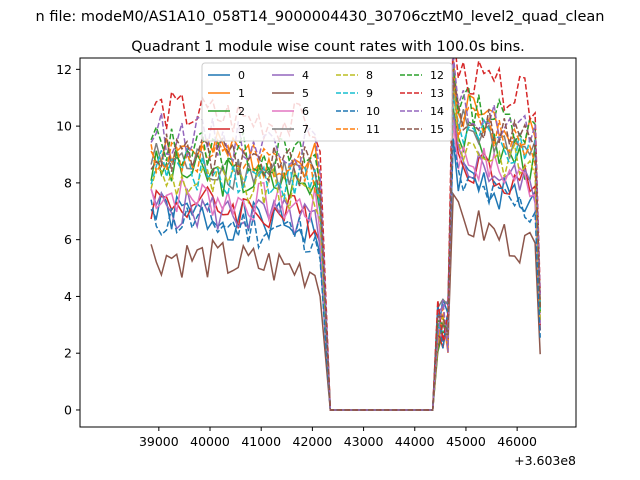 The height and width of the screenshot is (480, 640). What do you see at coordinates (68, 296) in the screenshot?
I see `y-tick-label-2: 4` at bounding box center [68, 296].